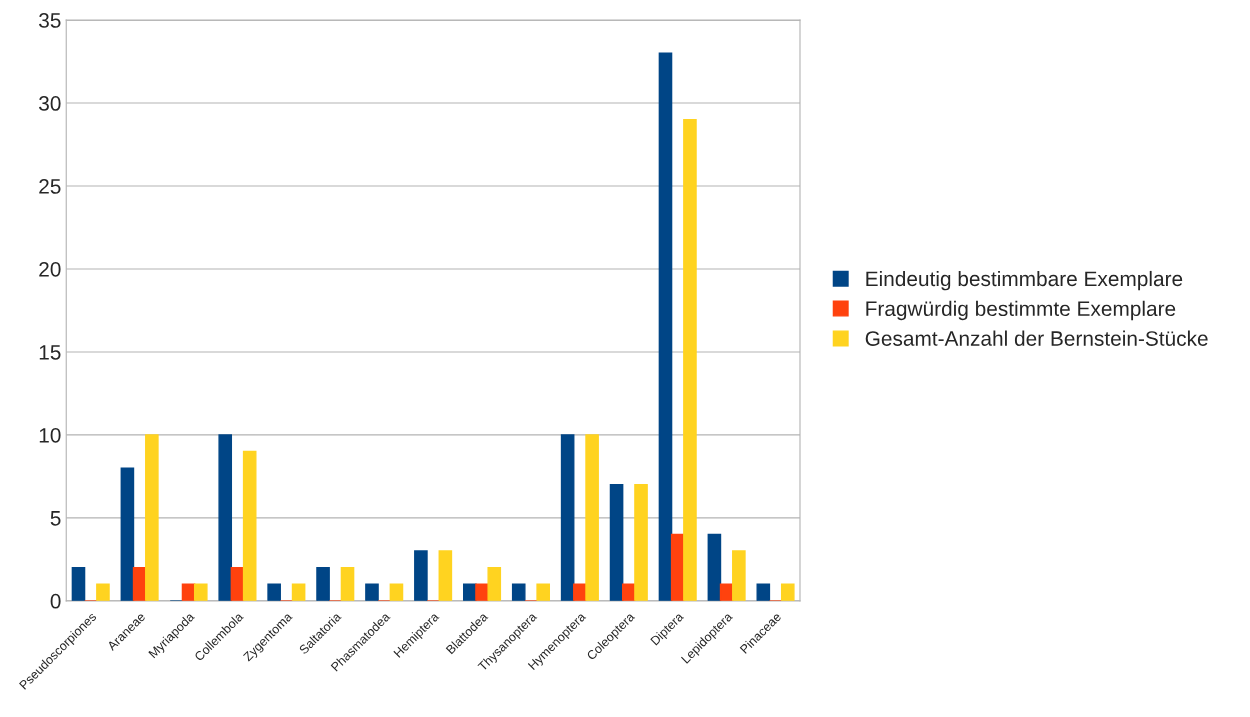 Image resolution: width=1250 pixels, height=717 pixels. Describe the element at coordinates (50, 269) in the screenshot. I see `y-tick-label: 20` at that location.